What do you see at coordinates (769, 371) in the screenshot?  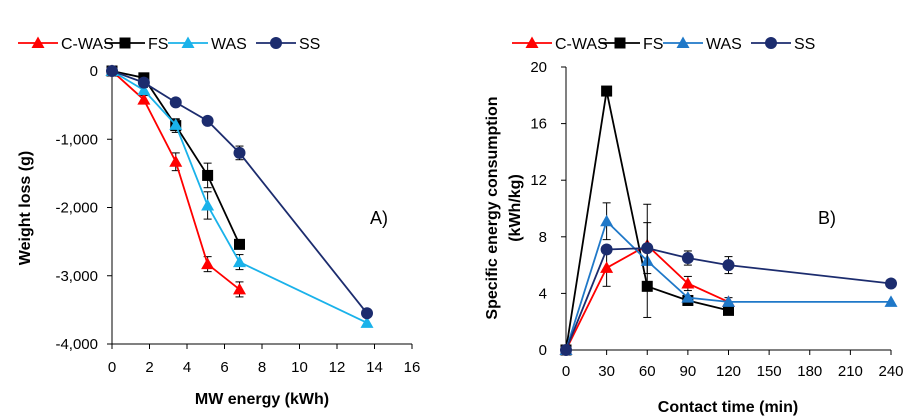 I see `x-tick-label: 150` at bounding box center [769, 371].